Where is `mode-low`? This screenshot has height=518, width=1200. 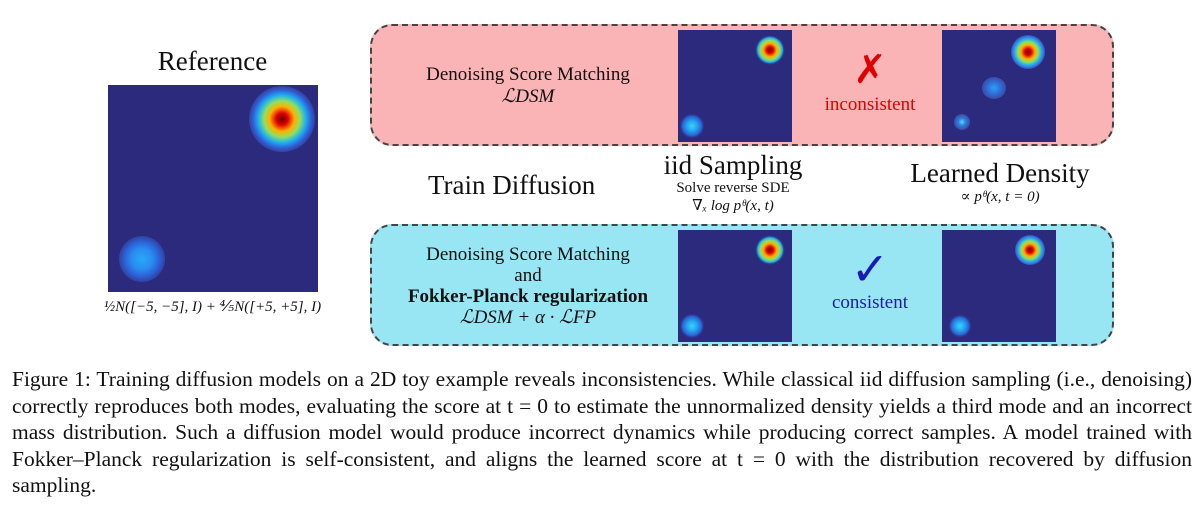
mode-low is located at coordinates (142, 259).